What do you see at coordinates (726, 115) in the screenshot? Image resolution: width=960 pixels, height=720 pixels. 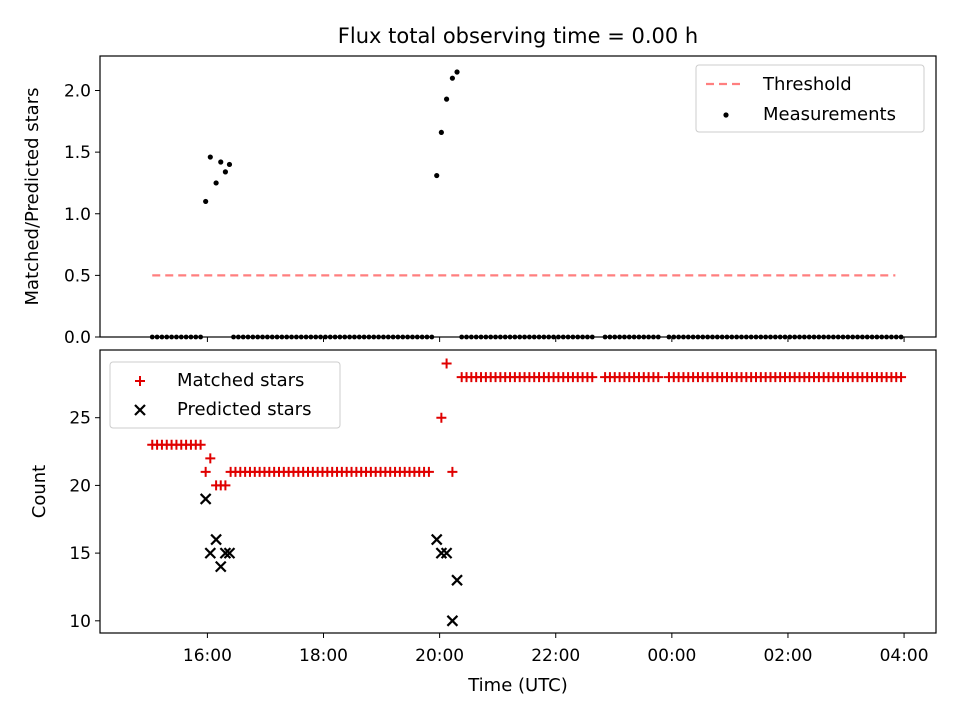 I see `legend-measurements-swatch` at bounding box center [726, 115].